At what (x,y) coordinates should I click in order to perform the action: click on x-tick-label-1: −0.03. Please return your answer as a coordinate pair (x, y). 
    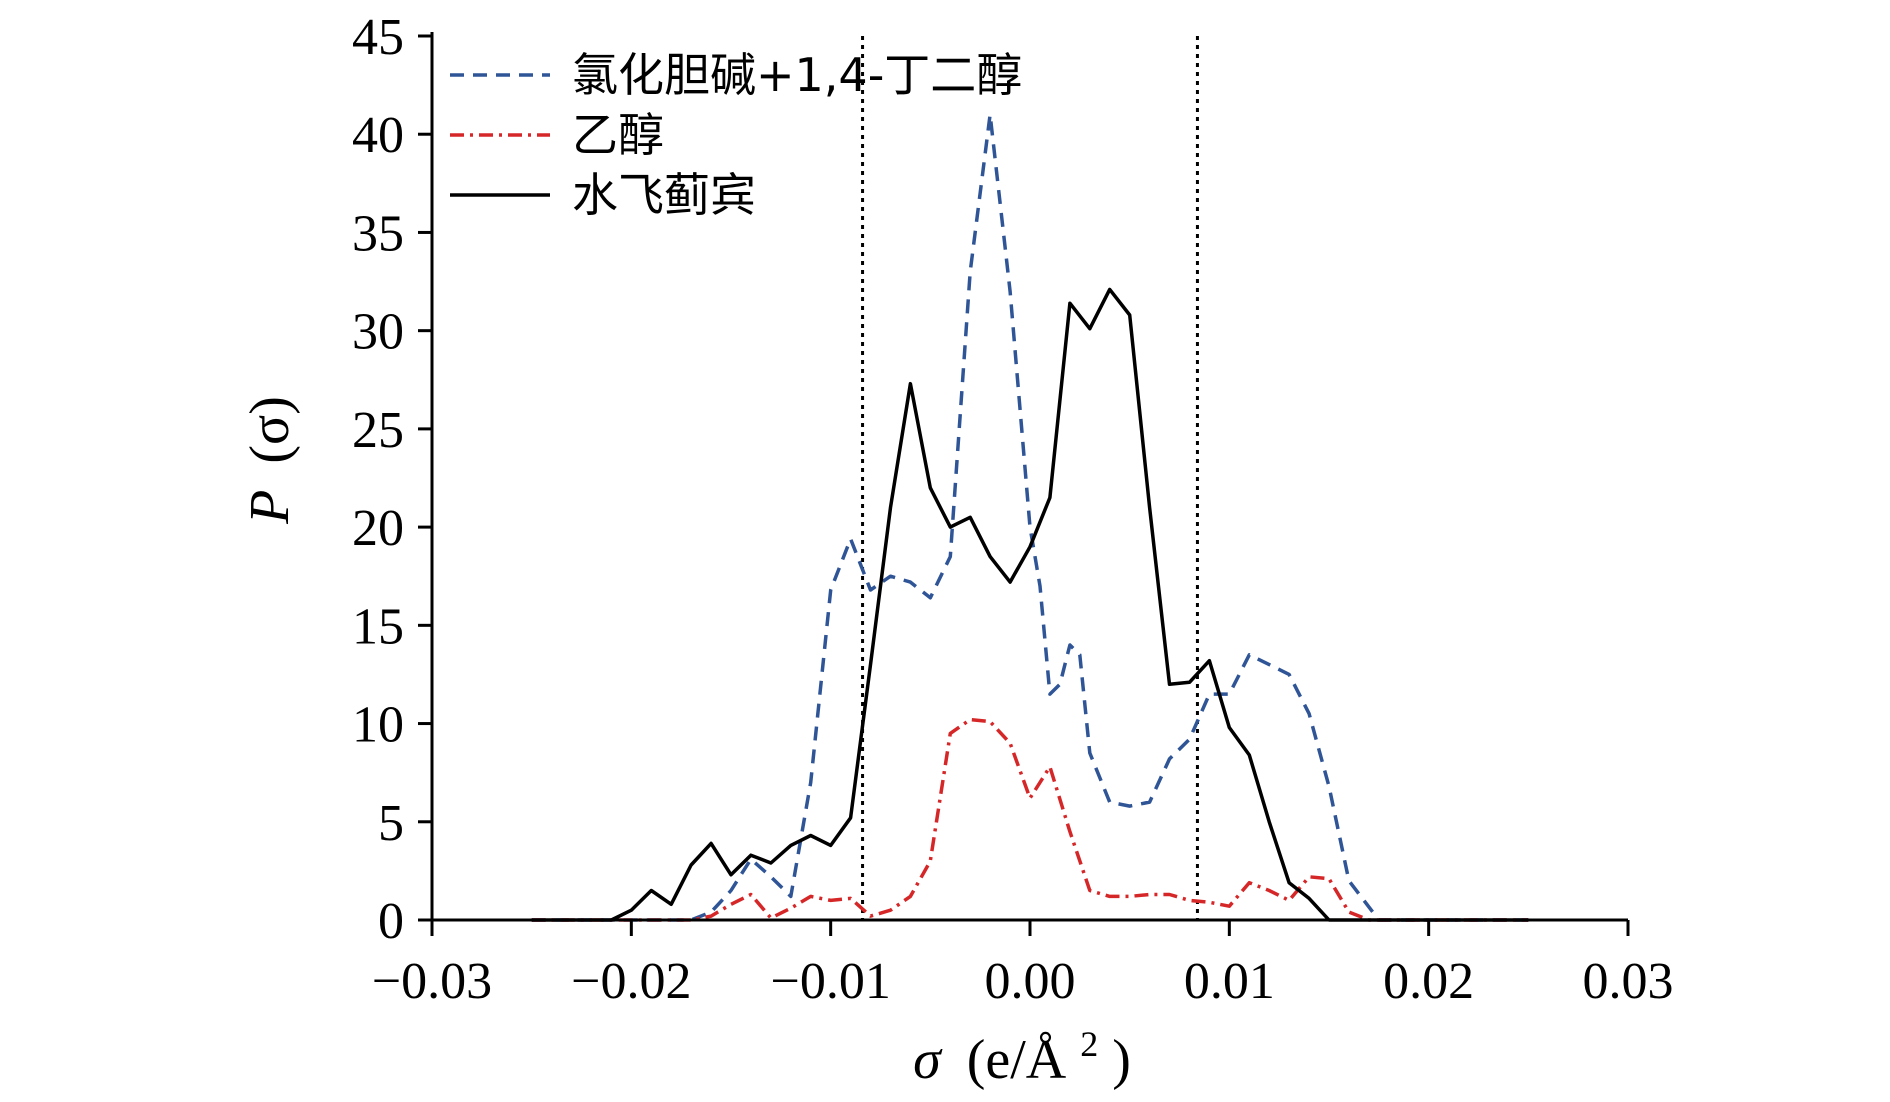
    Looking at the image, I should click on (432, 981).